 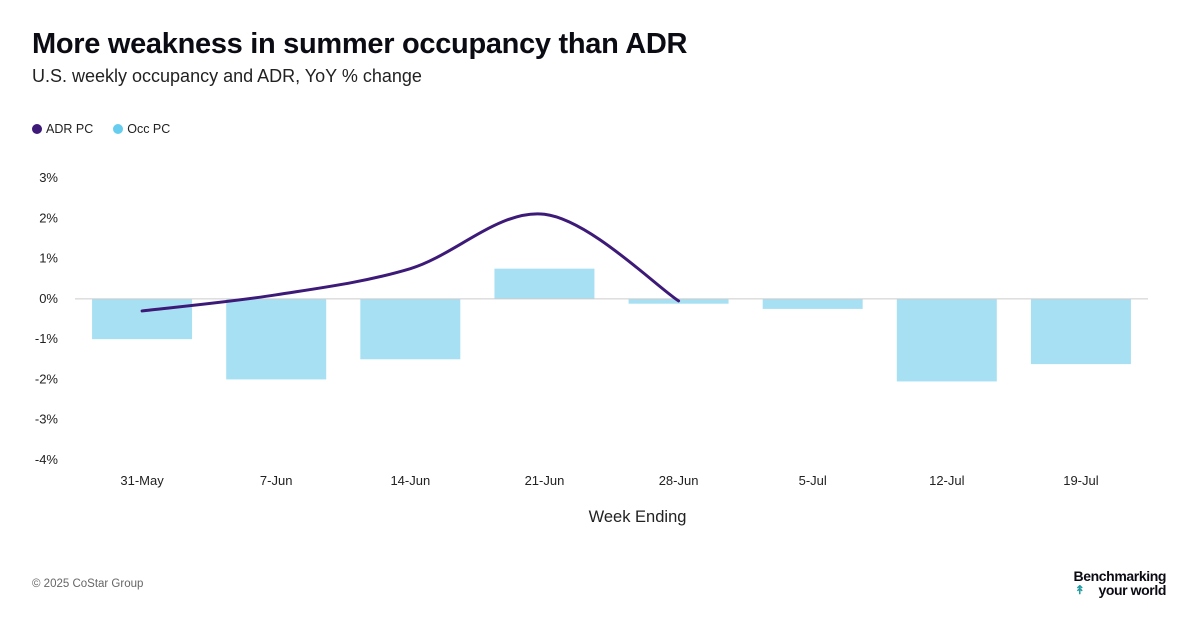 What do you see at coordinates (48, 258) in the screenshot?
I see `y-tick-label: 1%` at bounding box center [48, 258].